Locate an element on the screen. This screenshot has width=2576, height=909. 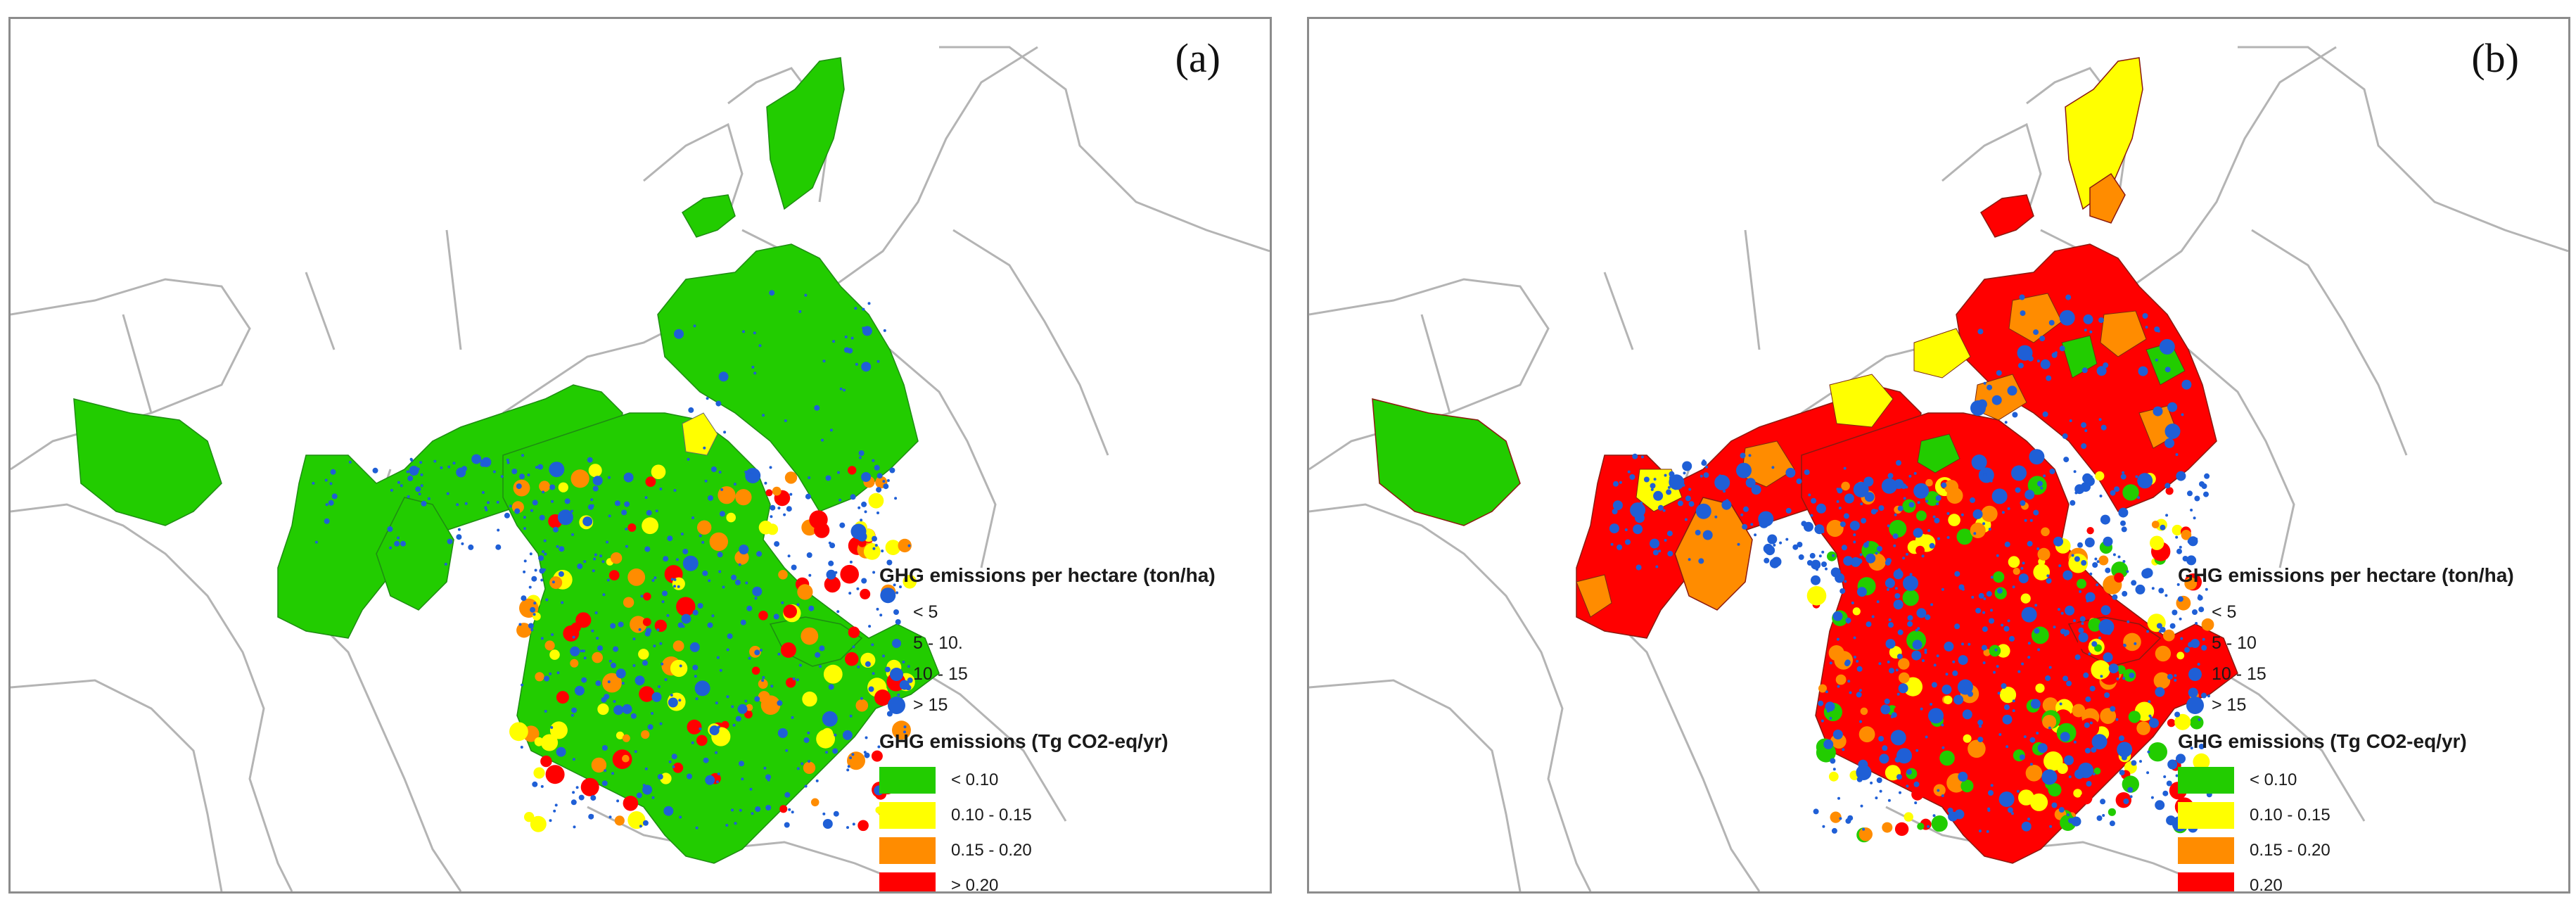
legend-points-title: GHG emissions per hectare (ton/ha) is located at coordinates (1047, 575).